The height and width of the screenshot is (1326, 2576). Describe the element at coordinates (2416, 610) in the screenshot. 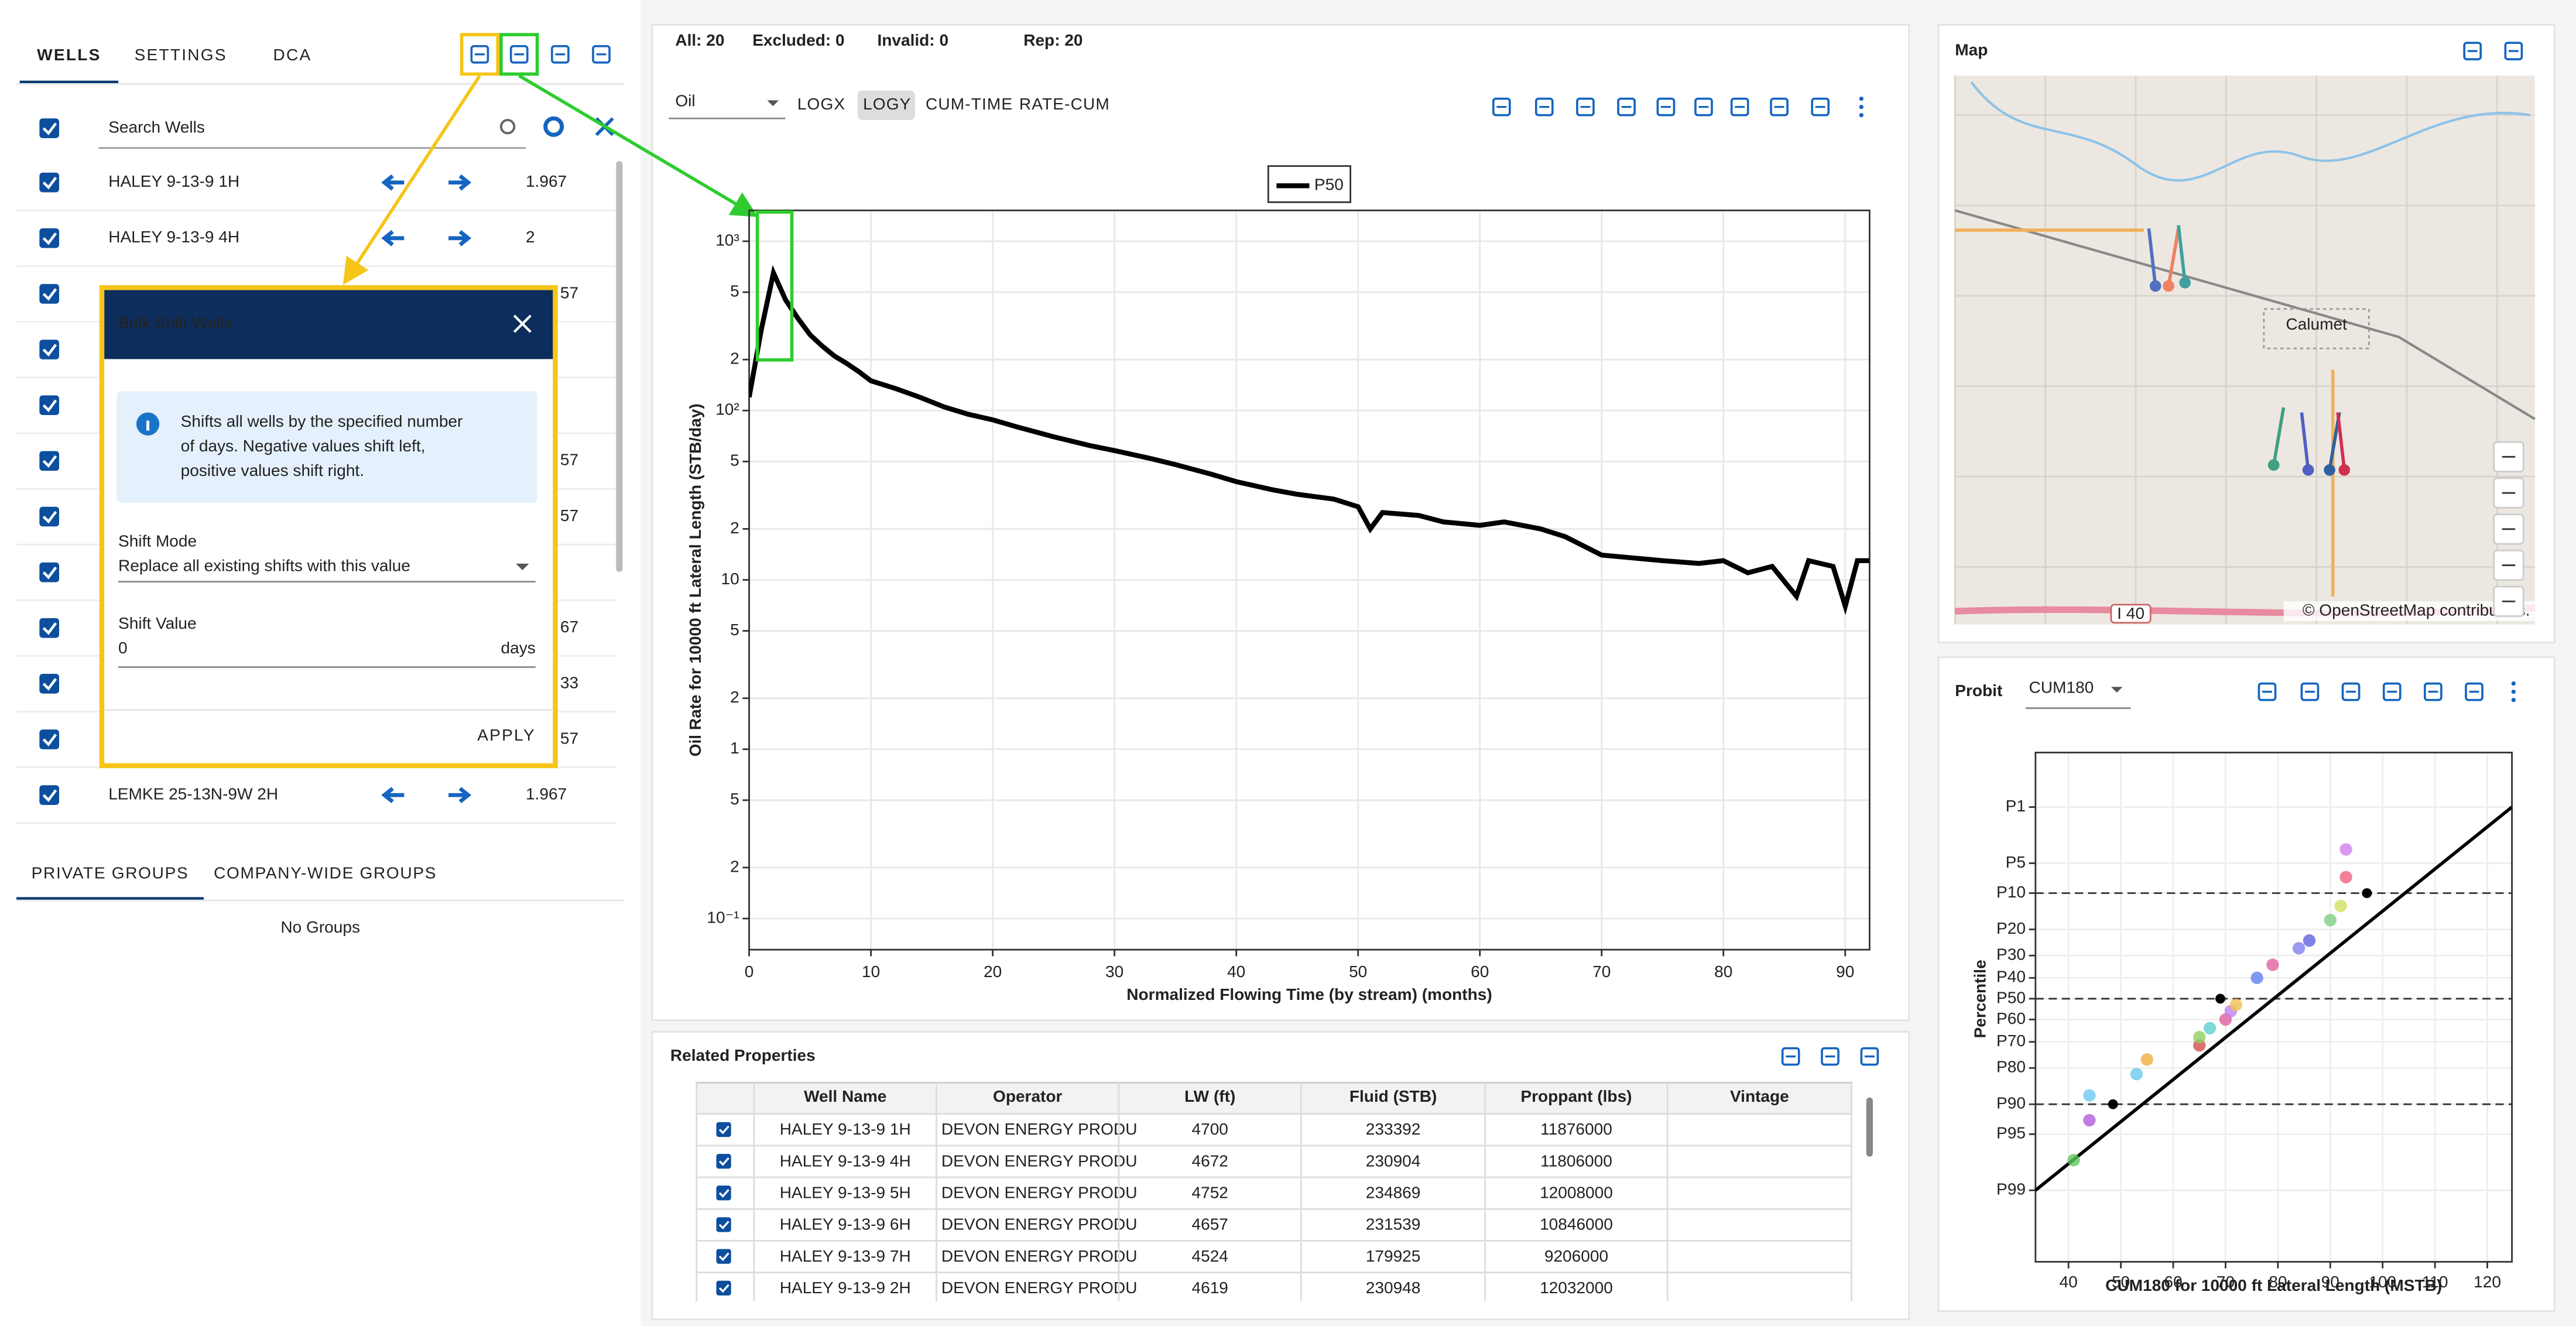

I see `map-attribution: © OpenStreetMap contributors.` at that location.